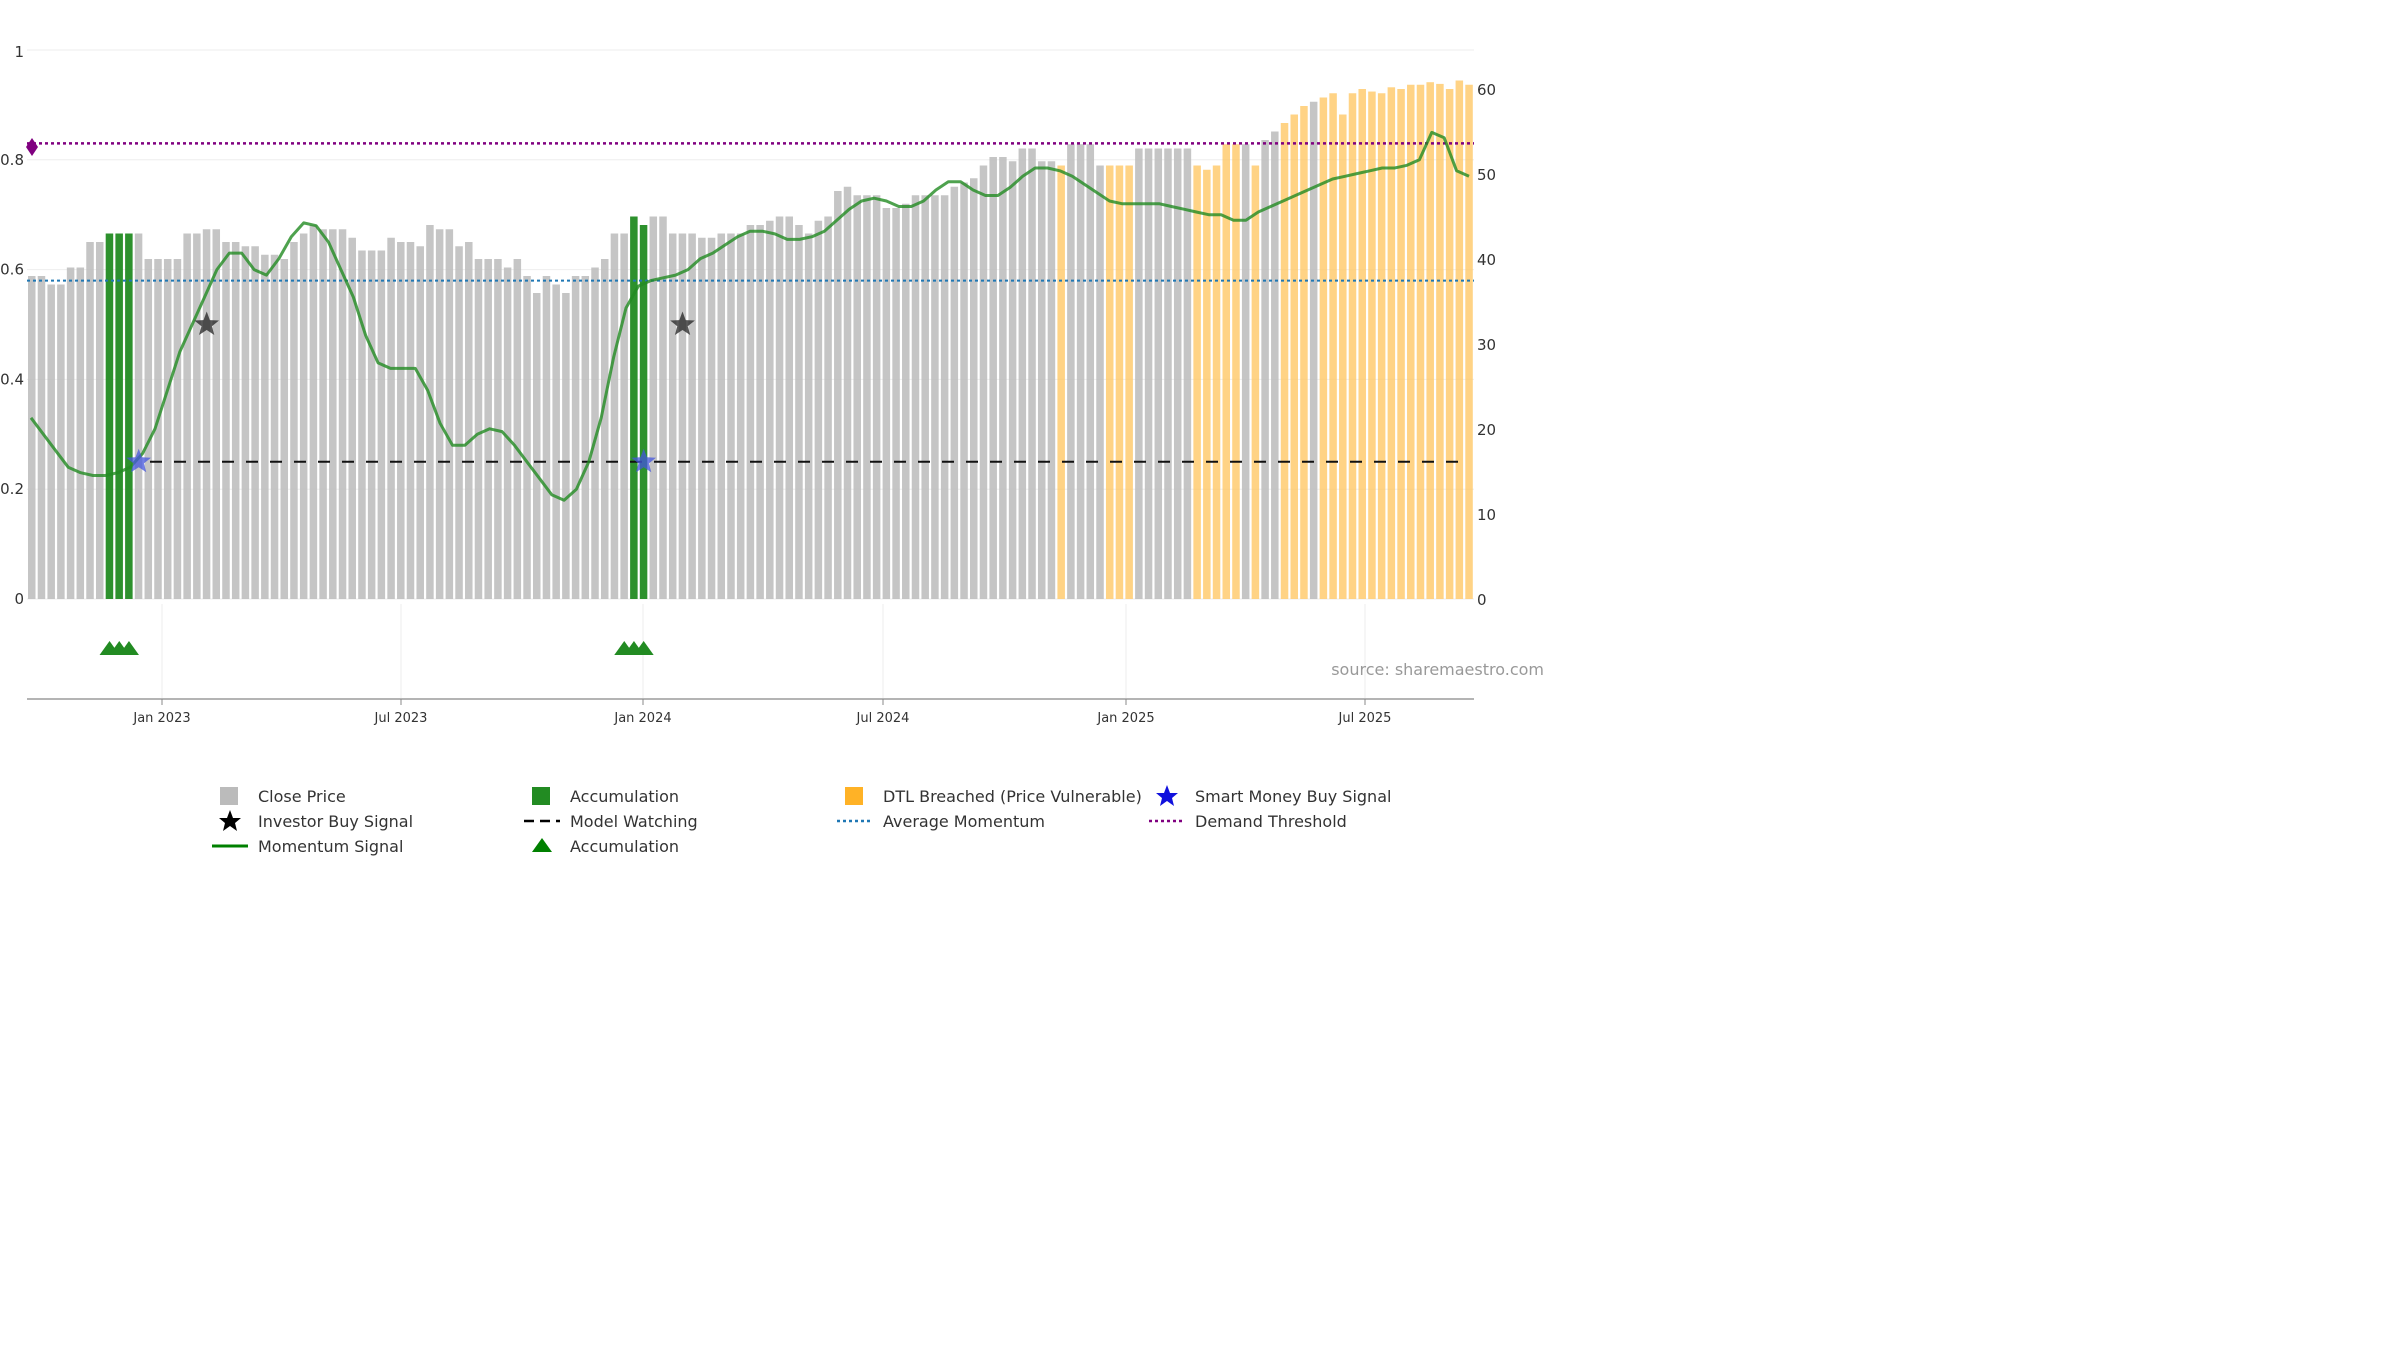 This screenshot has height=1350, width=2400. I want to click on left-axis-tick-label: 0.6, so click(12, 270).